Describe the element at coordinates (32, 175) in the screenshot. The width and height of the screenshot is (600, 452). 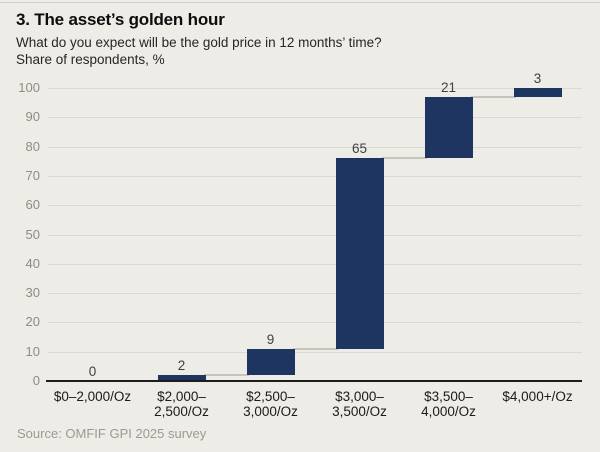
I see `y-axis-tick-label: 70` at that location.